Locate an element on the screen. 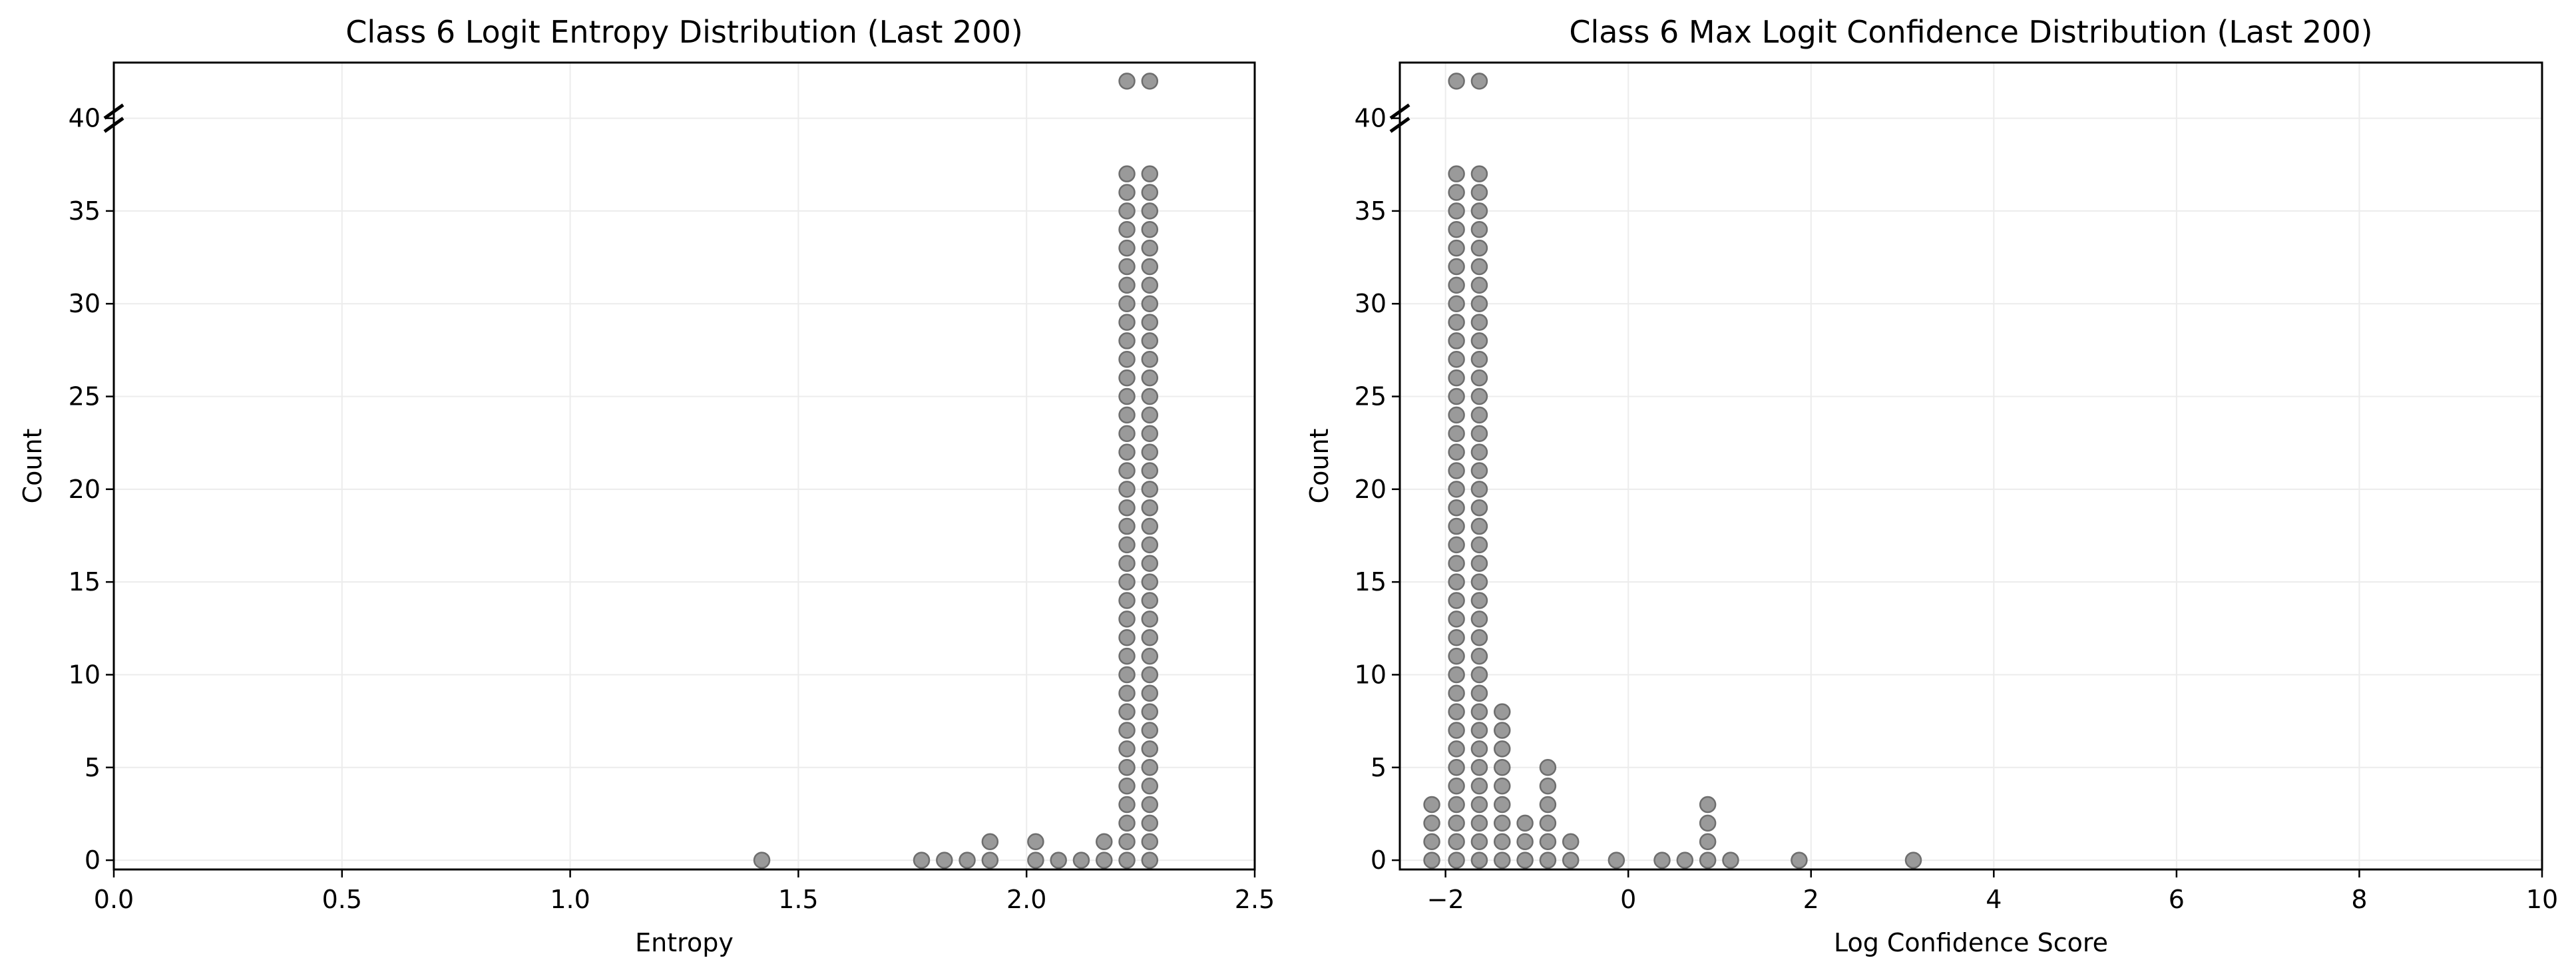  x-axis-label: Log Confidence Score is located at coordinates (1971, 942).